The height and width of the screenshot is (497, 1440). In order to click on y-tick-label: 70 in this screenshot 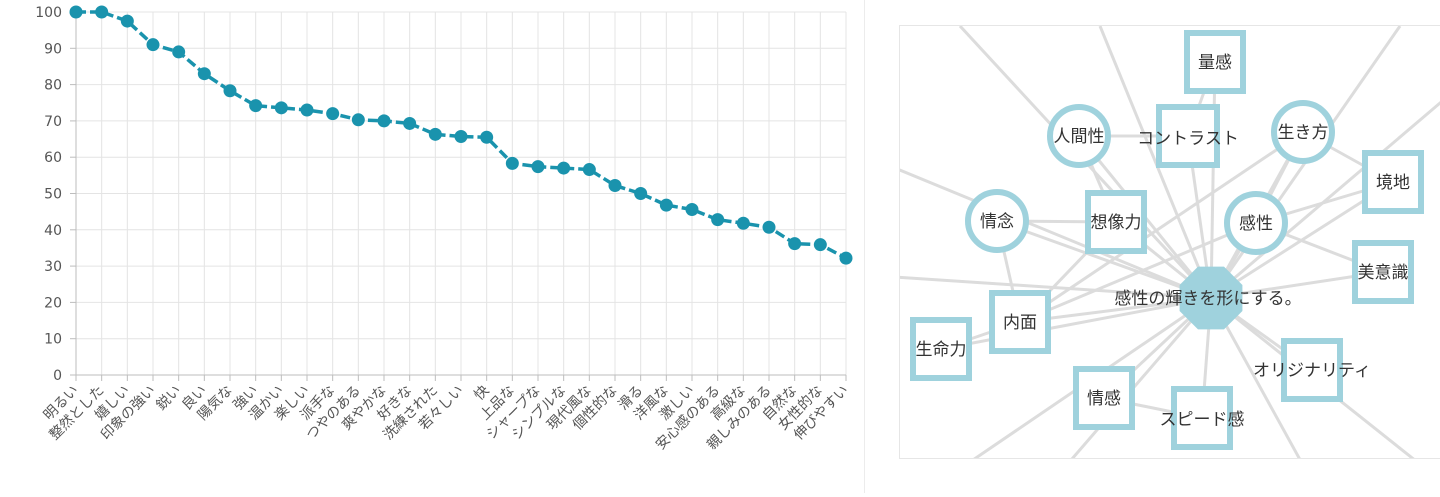, I will do `click(53, 122)`.